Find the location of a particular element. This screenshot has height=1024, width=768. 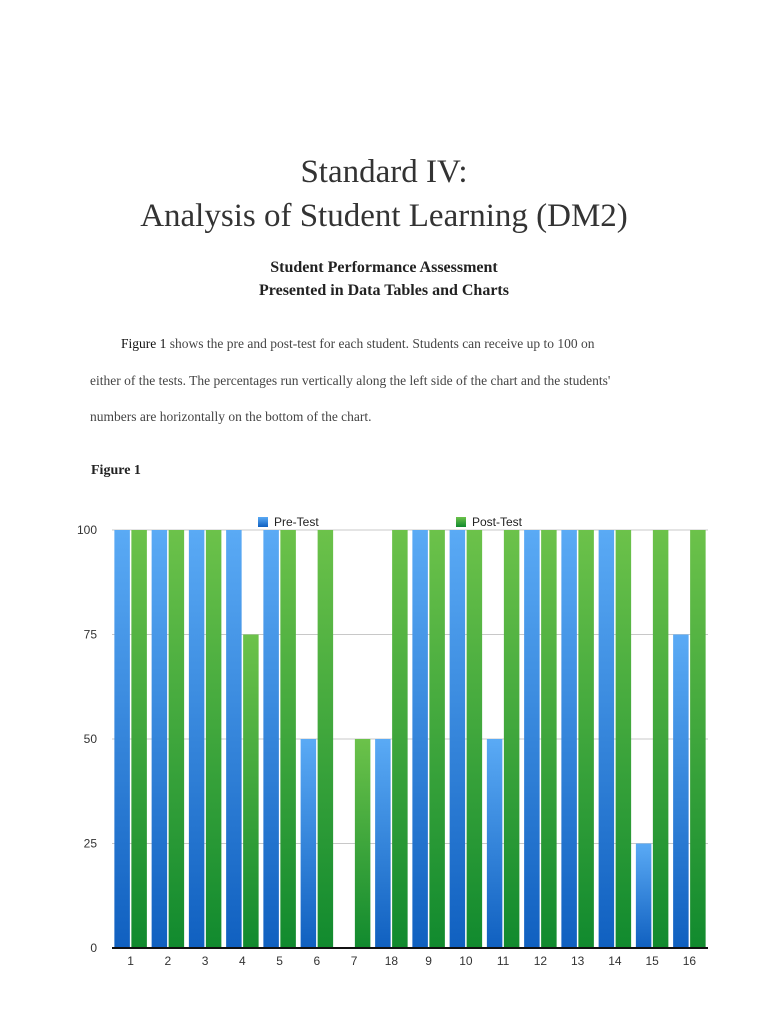

title-line-2: Analysis of Student Learning (DM2) is located at coordinates (384, 216).